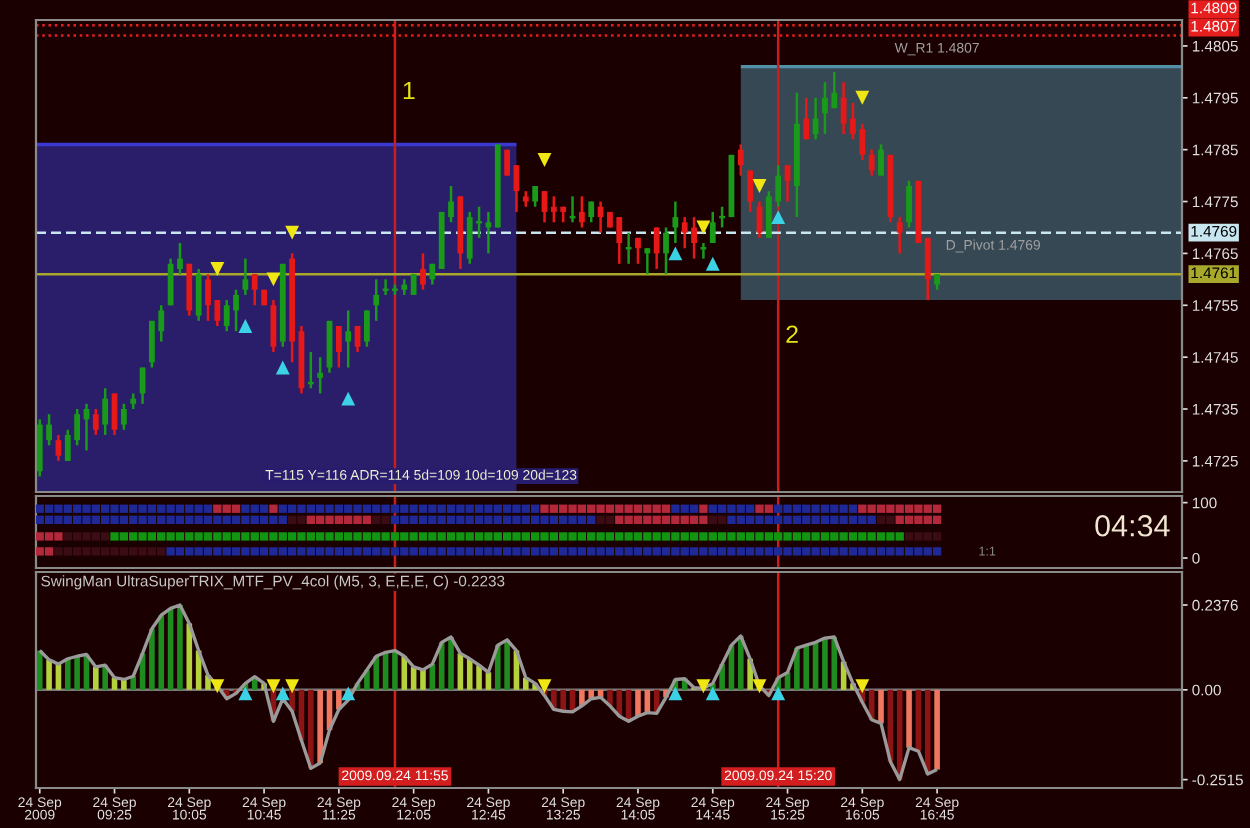 This screenshot has width=1250, height=828. I want to click on annotation: 2, so click(792, 334).